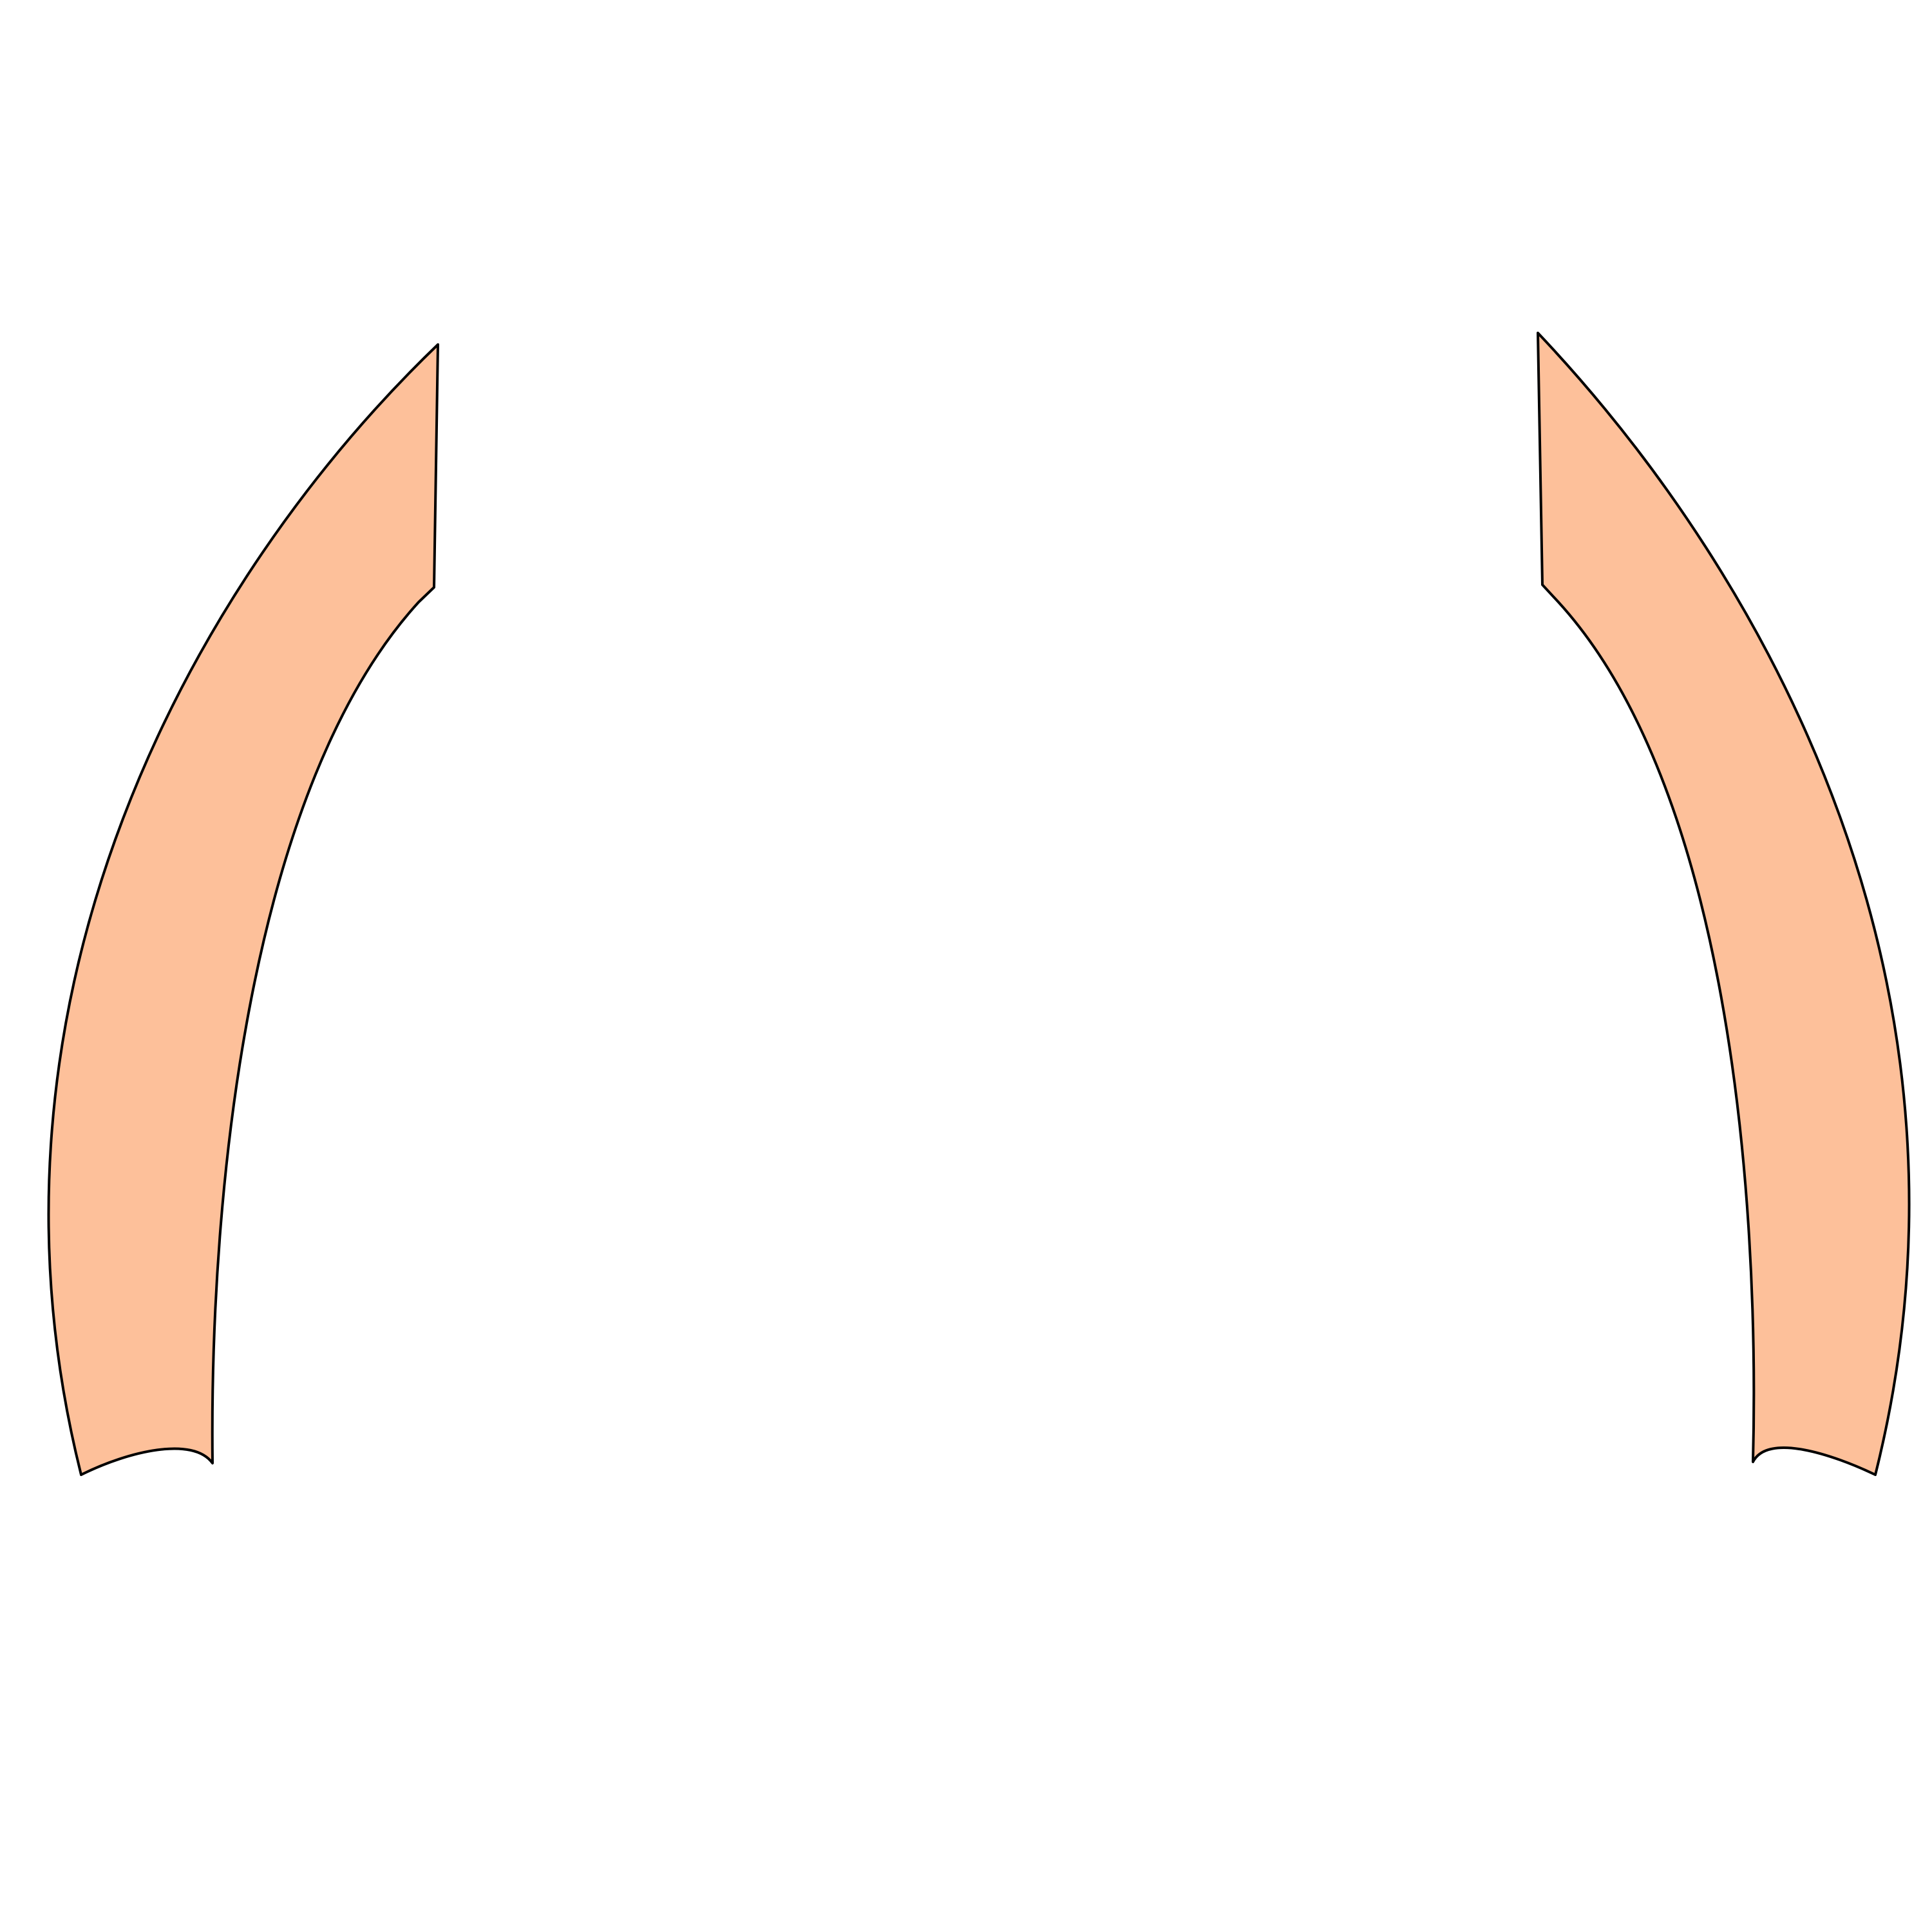 Image resolution: width=1932 pixels, height=1932 pixels. What do you see at coordinates (243, 910) in the screenshot?
I see `left-curved-band` at bounding box center [243, 910].